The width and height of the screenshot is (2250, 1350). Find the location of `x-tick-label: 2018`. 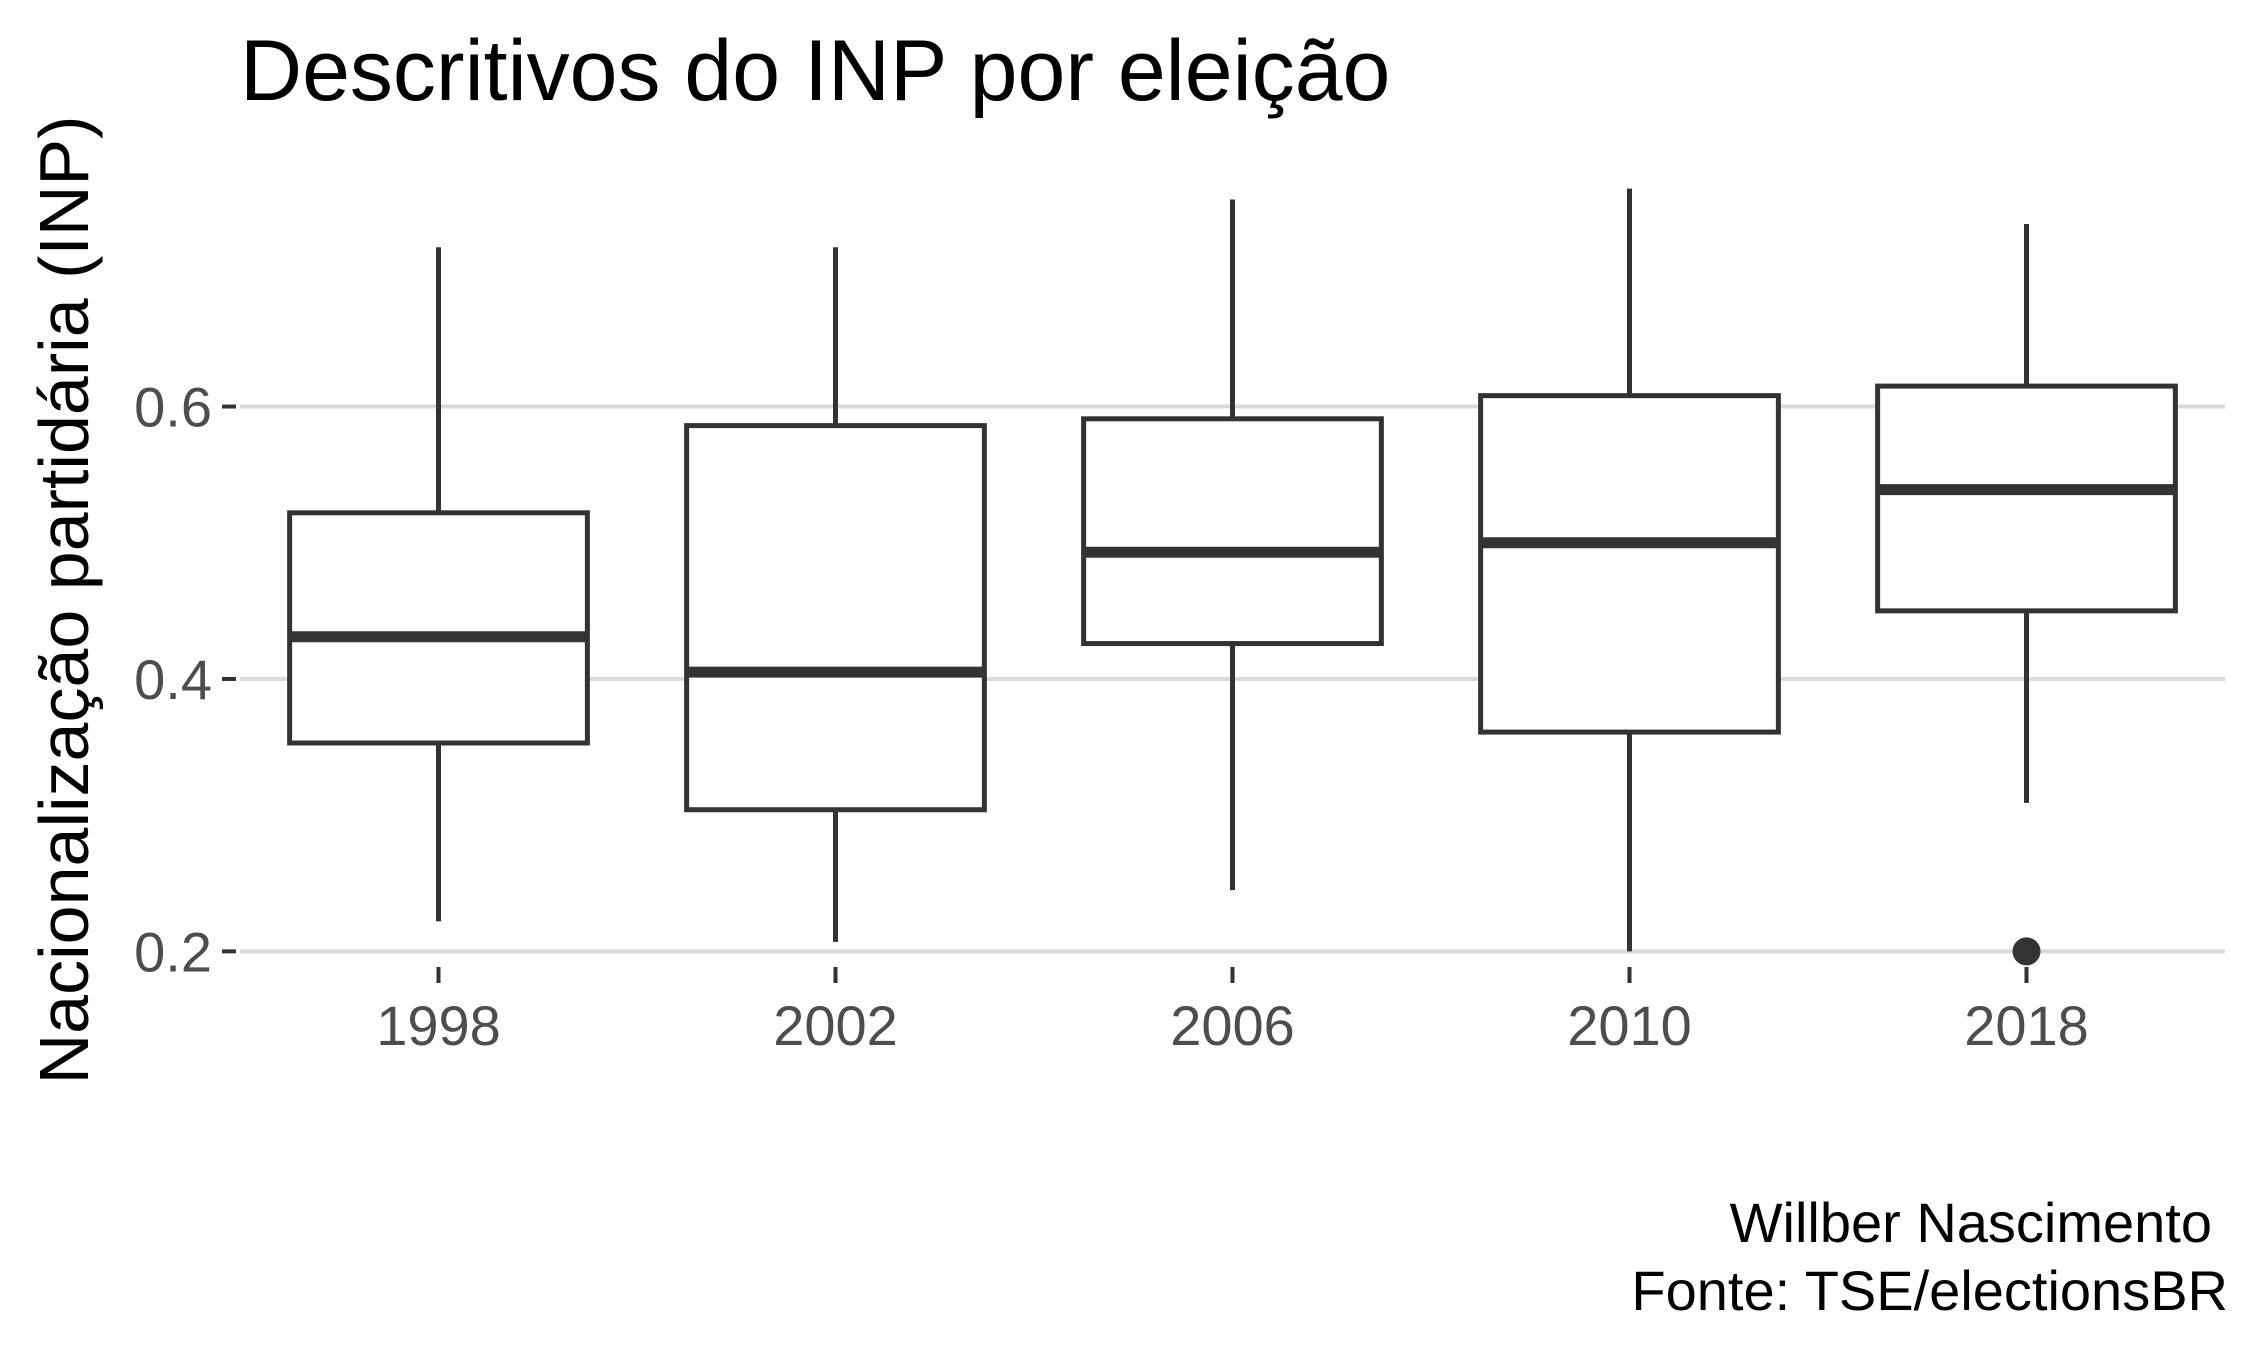

x-tick-label: 2018 is located at coordinates (2026, 1025).